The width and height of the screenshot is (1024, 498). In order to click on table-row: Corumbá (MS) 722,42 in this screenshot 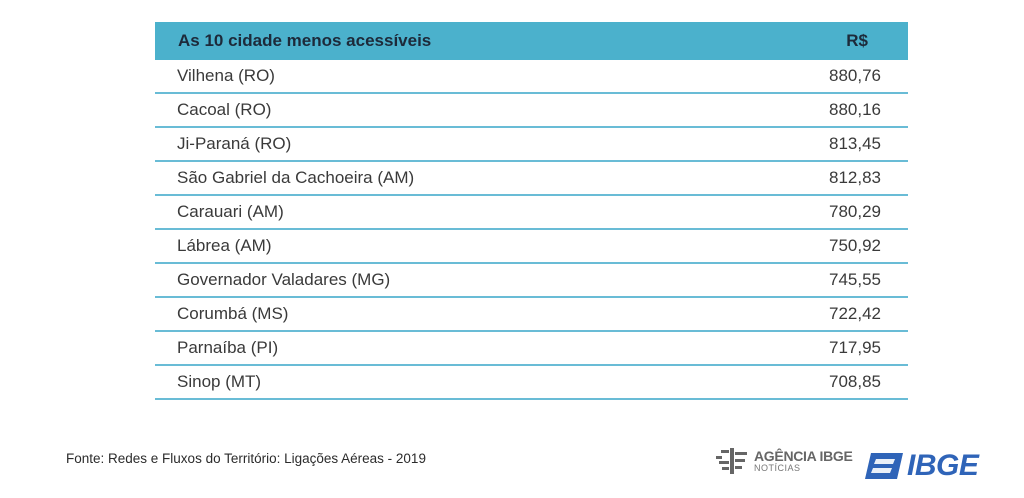, I will do `click(531, 315)`.